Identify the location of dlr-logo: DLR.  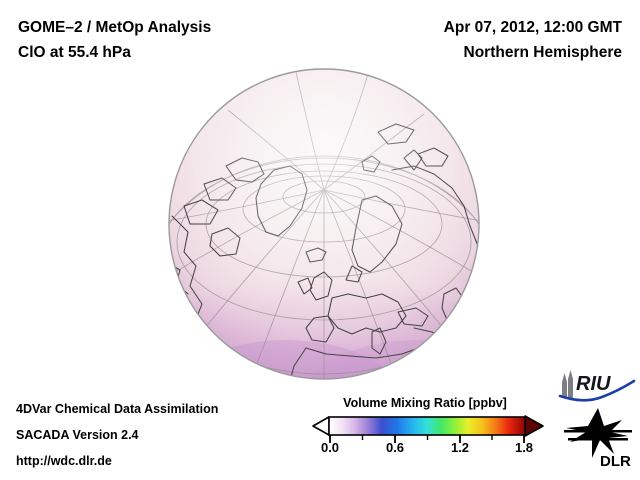
(598, 438).